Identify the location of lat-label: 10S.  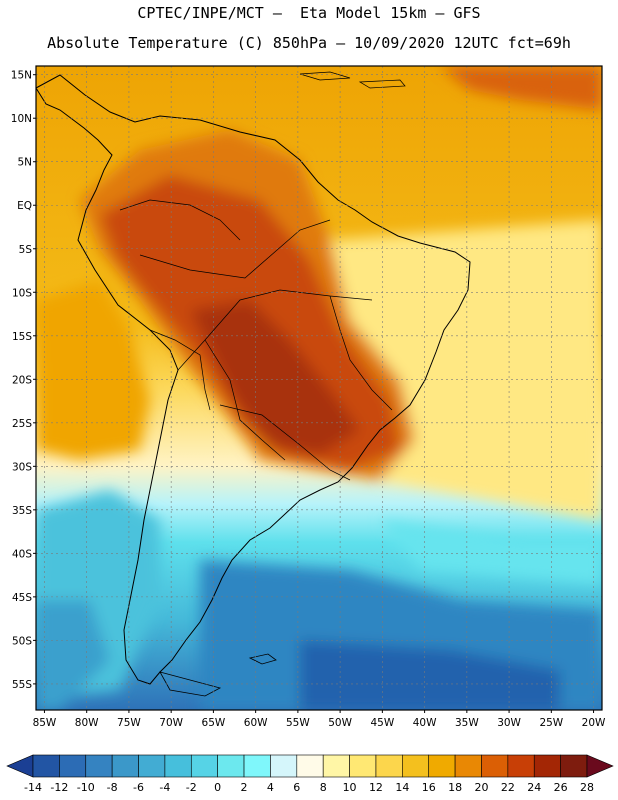
(22, 293).